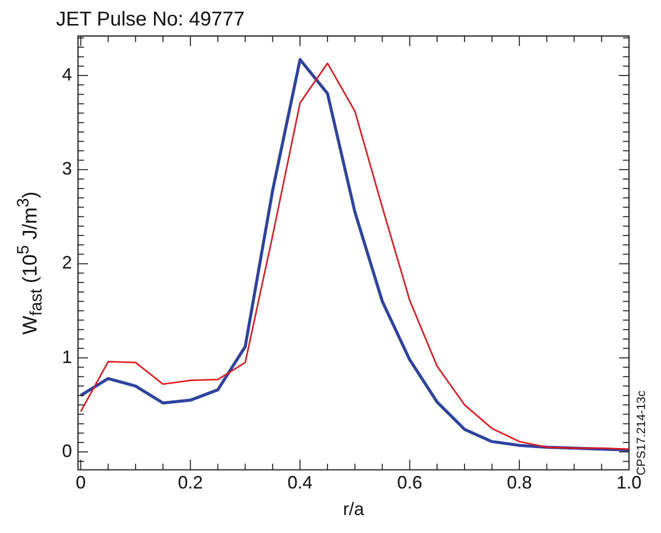 This screenshot has height=533, width=661. I want to click on y-tick-label: 3, so click(67, 168).